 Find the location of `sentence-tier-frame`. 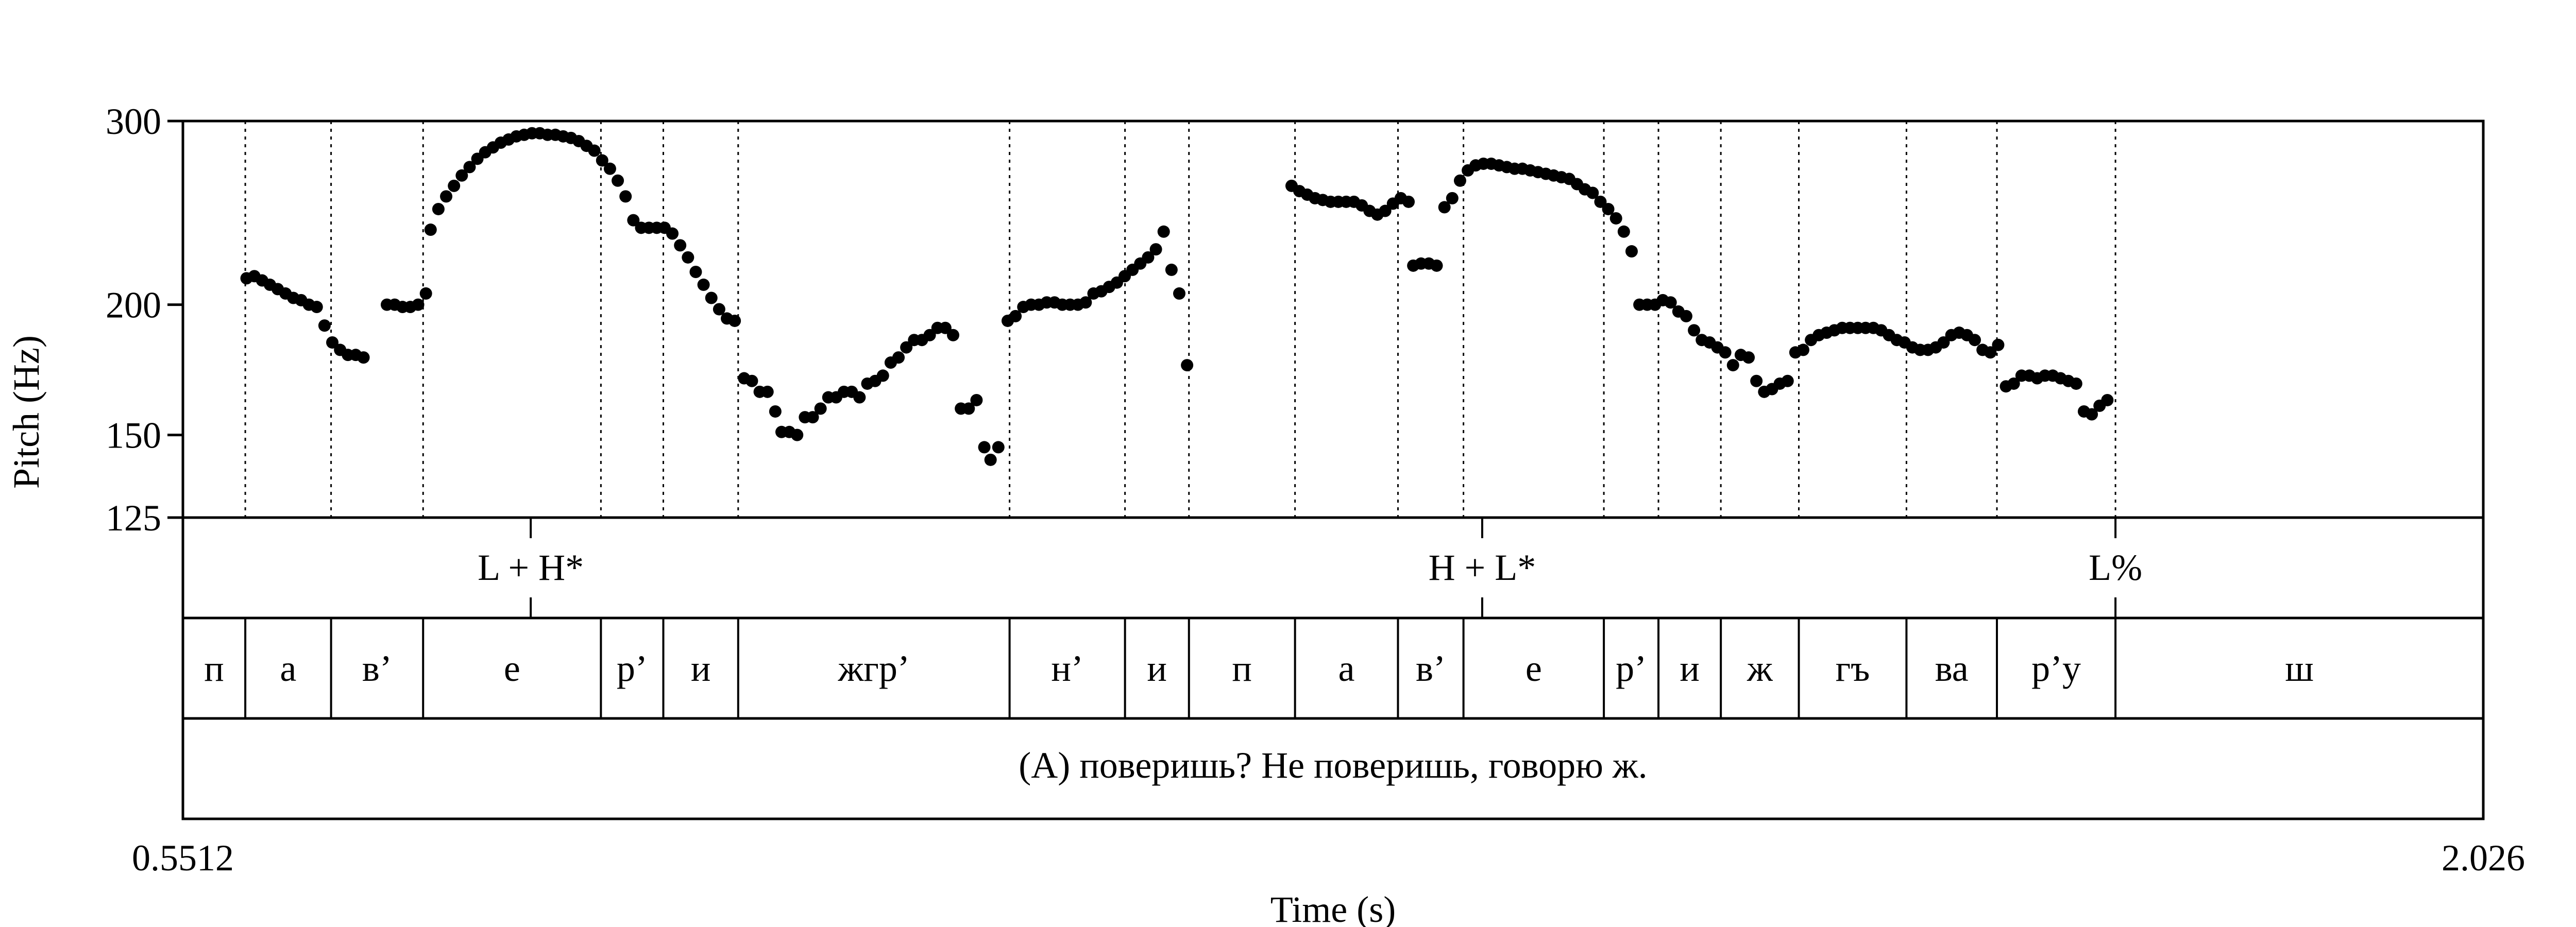

sentence-tier-frame is located at coordinates (1333, 768).